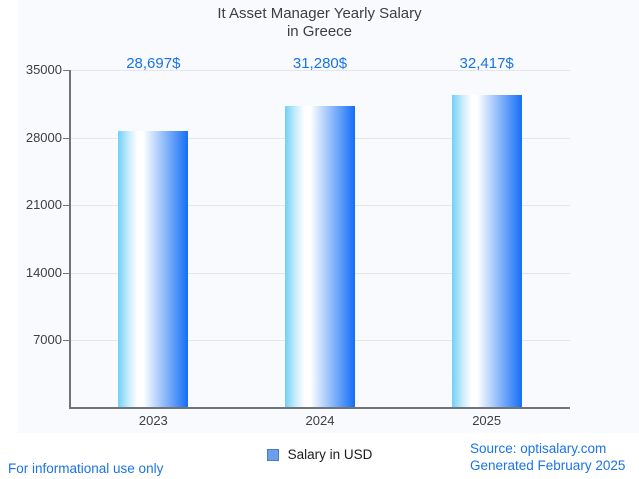 Image resolution: width=639 pixels, height=479 pixels. I want to click on bar-value-label: 32,417$, so click(486, 63).